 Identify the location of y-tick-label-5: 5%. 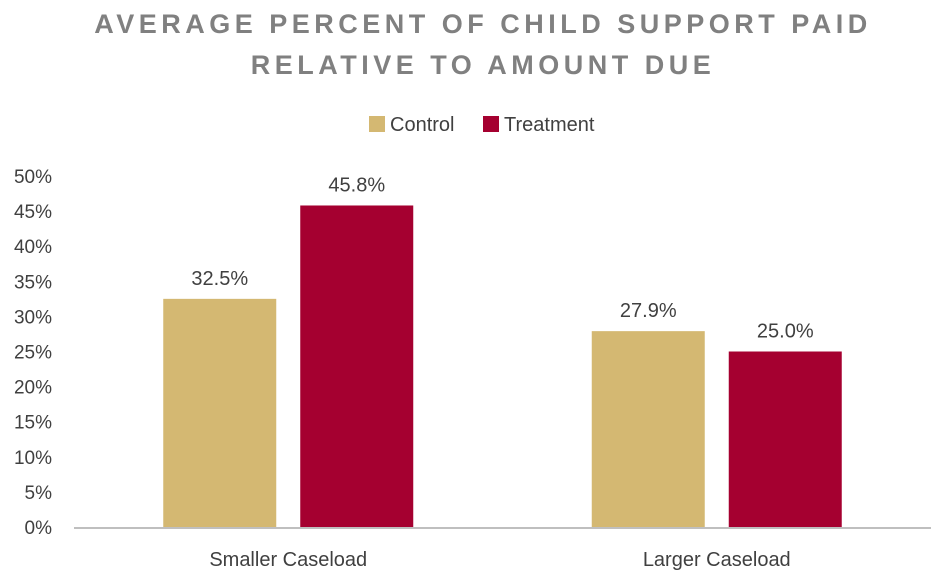
(39, 493).